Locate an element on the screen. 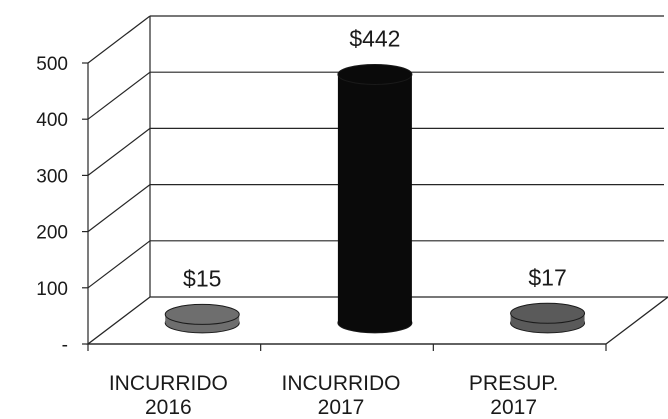  y-tick-label: 400 is located at coordinates (52, 120).